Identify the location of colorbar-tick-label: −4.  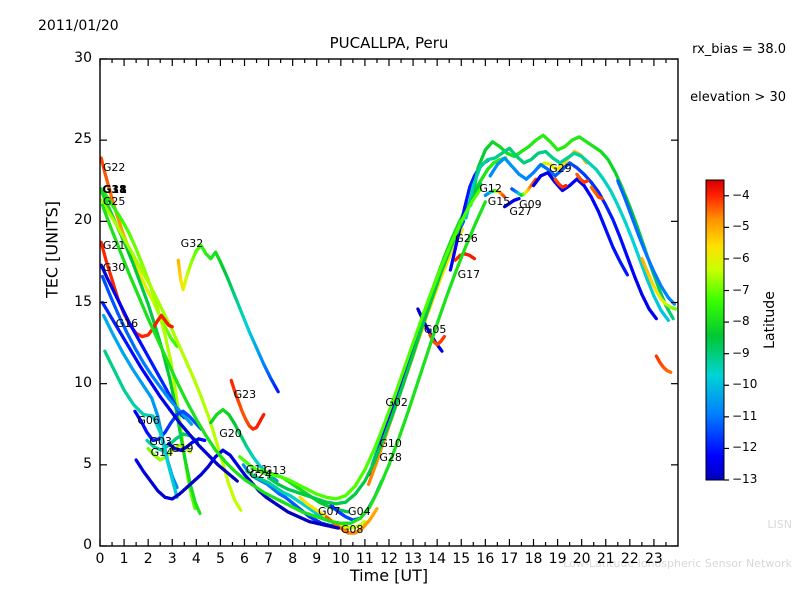
(741, 194).